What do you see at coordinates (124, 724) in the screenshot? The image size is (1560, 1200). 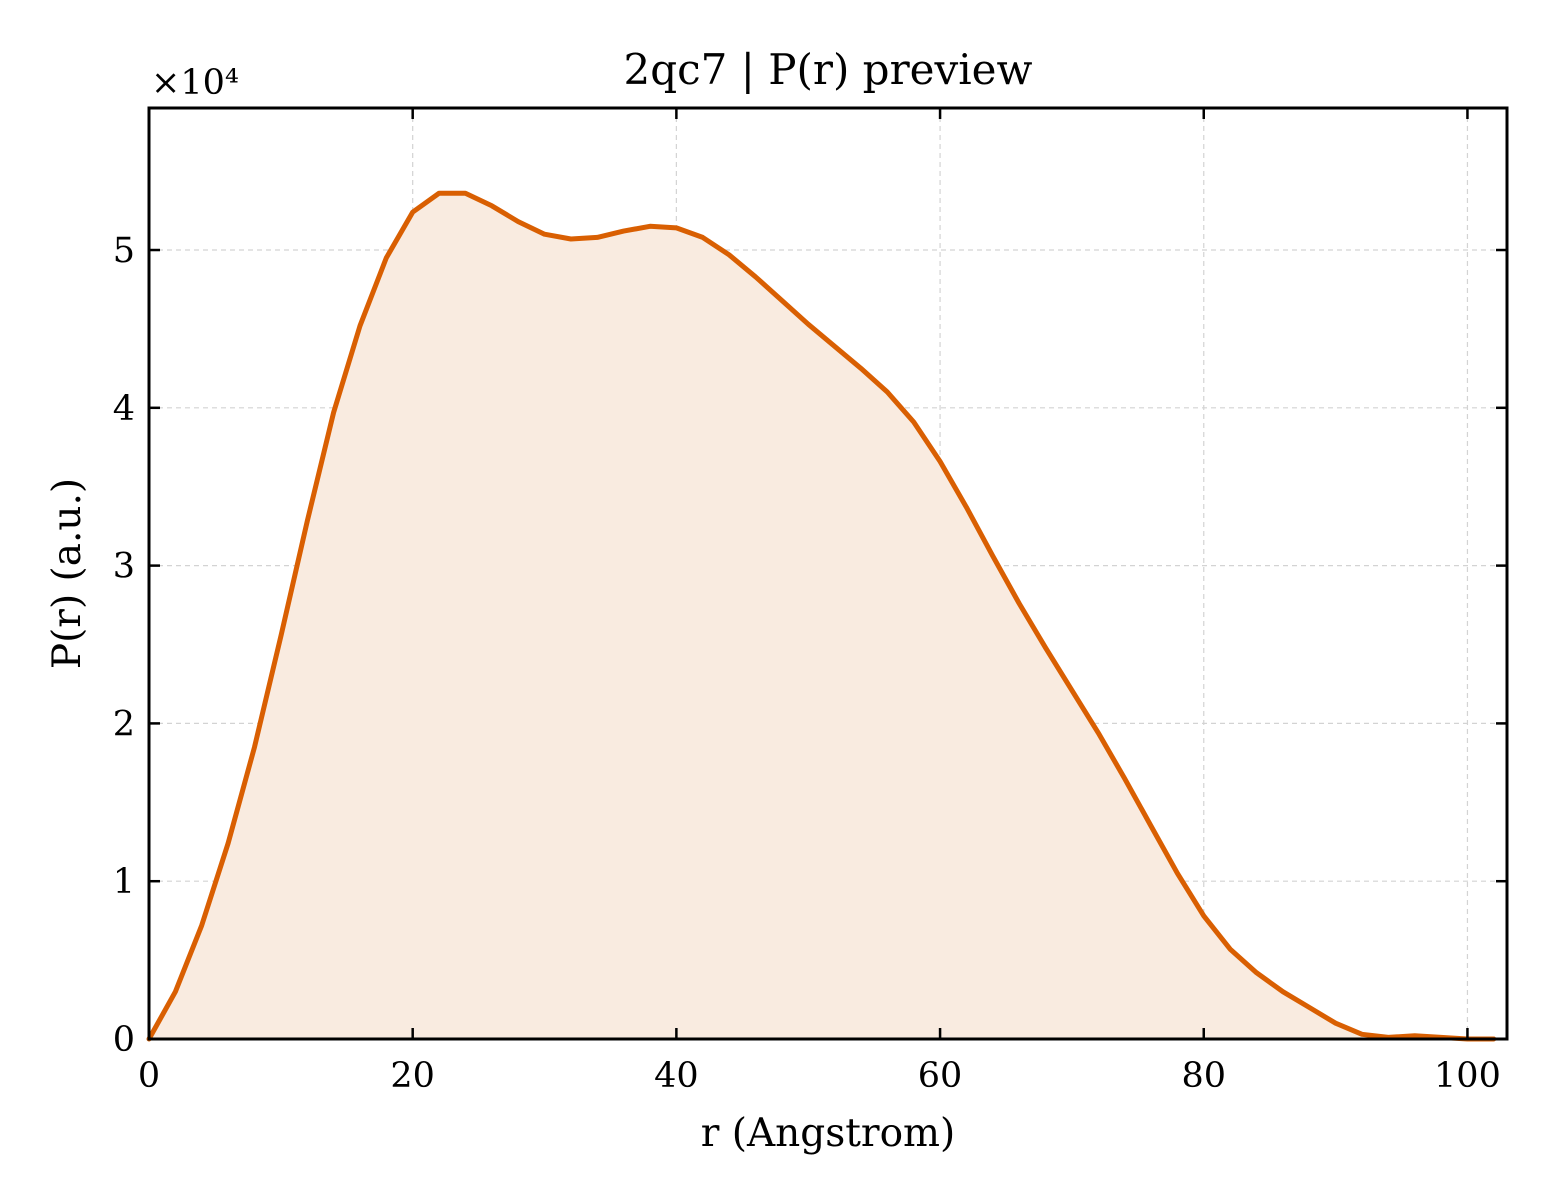 I see `y-tick-label: 2` at bounding box center [124, 724].